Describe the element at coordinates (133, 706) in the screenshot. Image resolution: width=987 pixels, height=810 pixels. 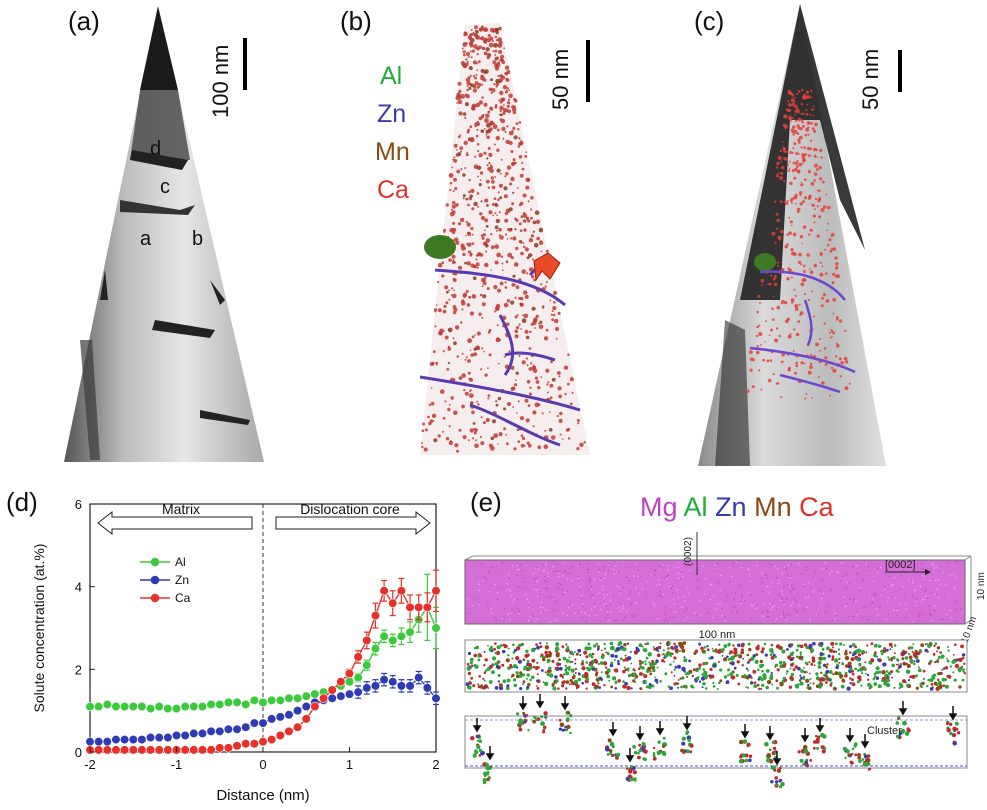
I see `data-point-al` at that location.